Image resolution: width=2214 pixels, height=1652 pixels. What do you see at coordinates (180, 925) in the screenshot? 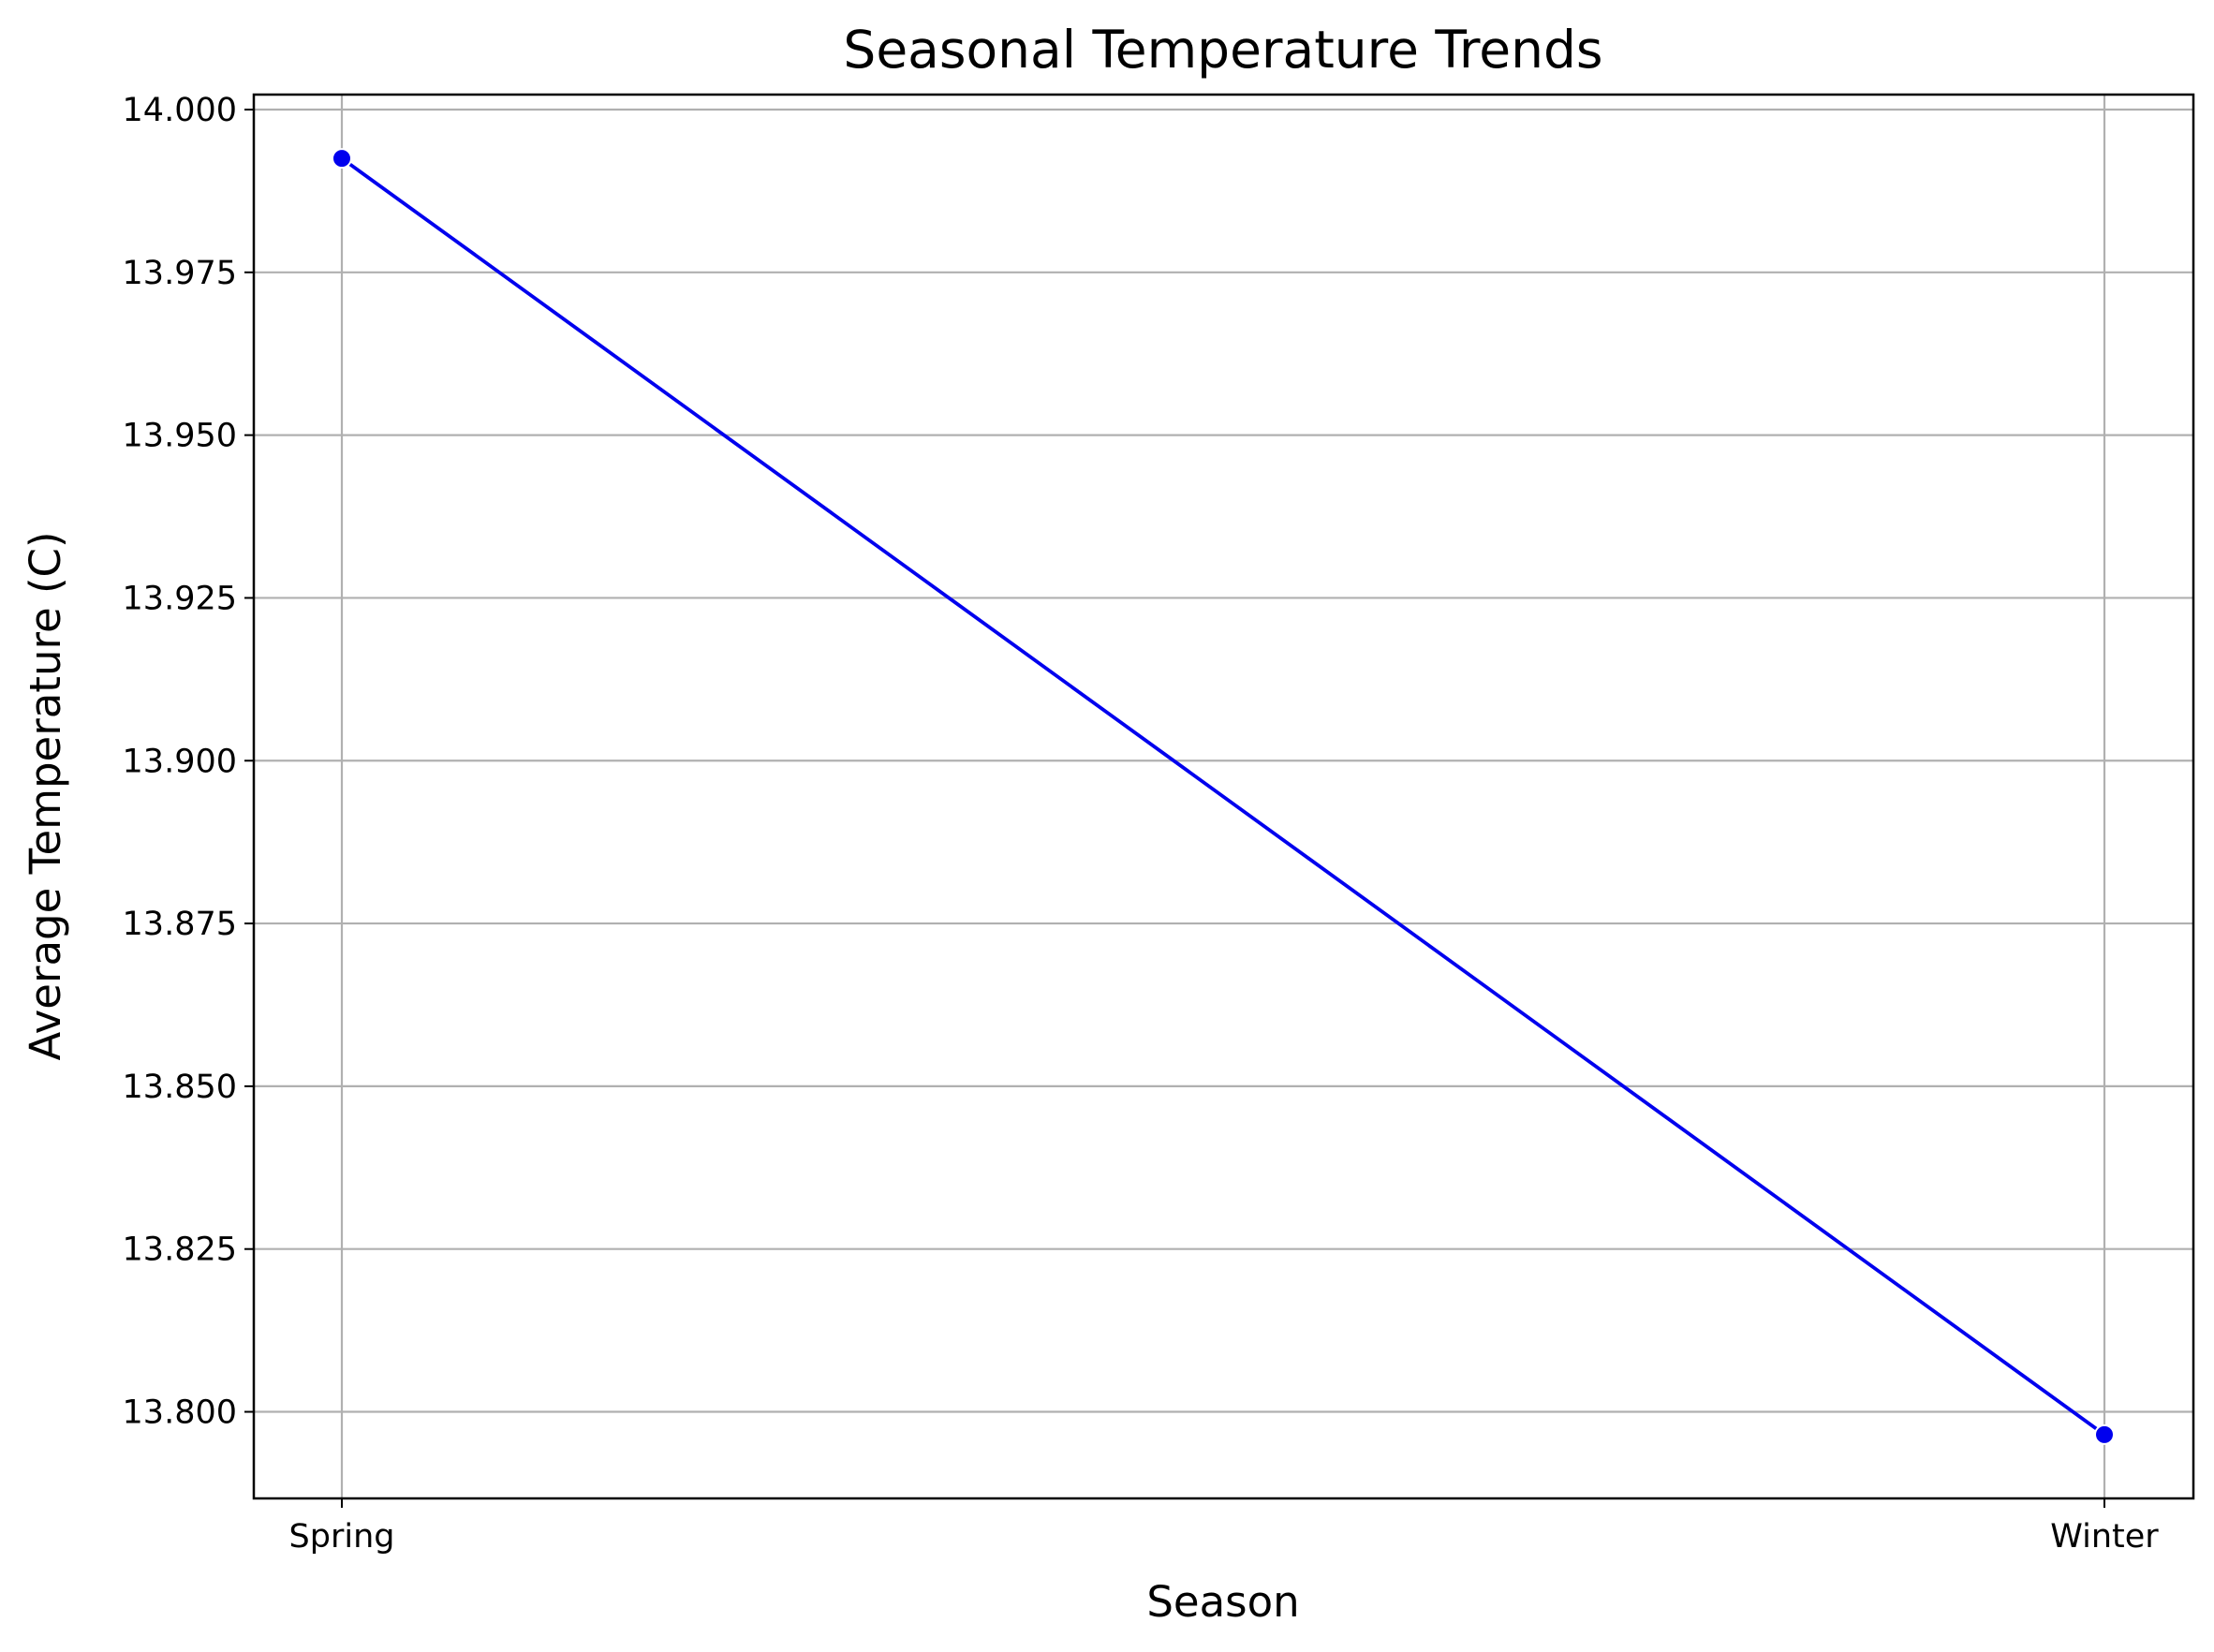
I see `y-tick-label: 13.875` at bounding box center [180, 925].